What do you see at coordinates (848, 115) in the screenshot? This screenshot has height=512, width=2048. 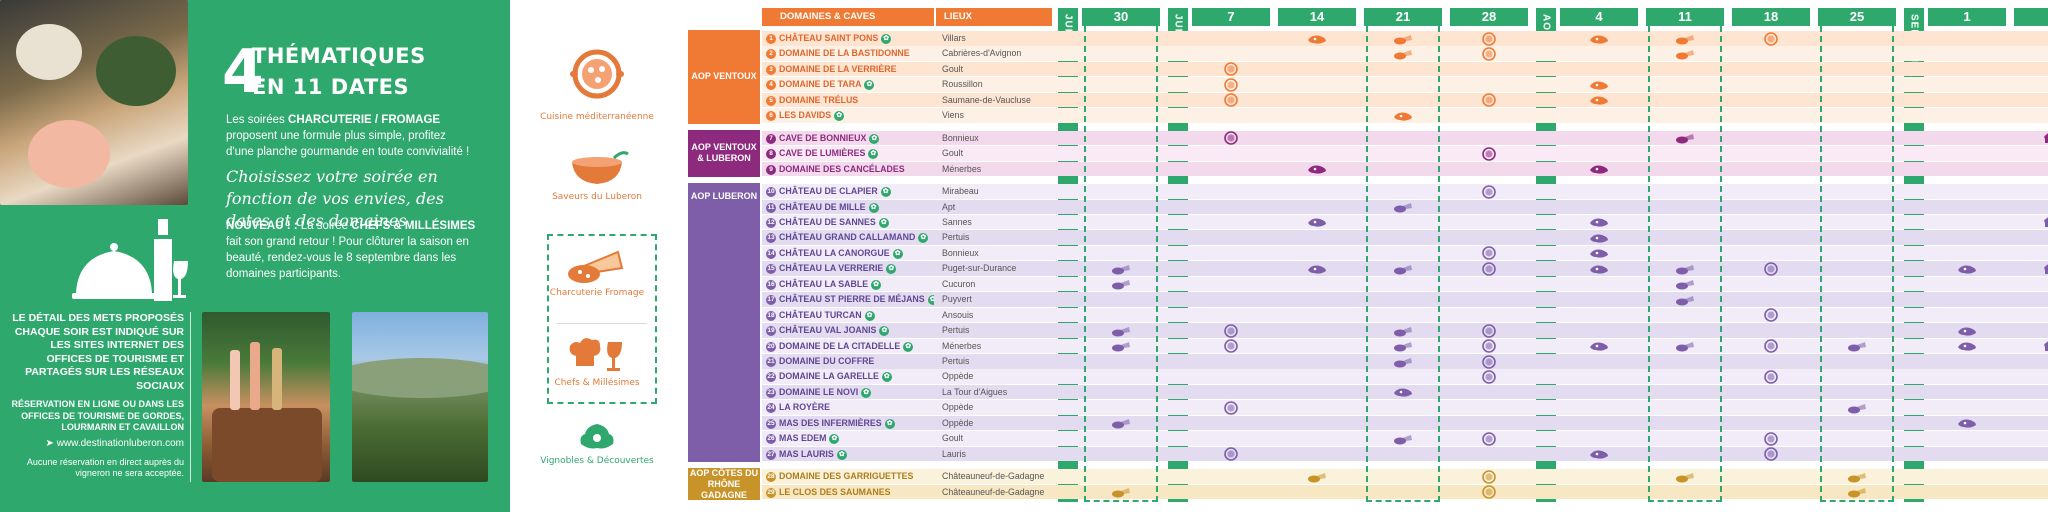 I see `domain-name: 6 Les Davids ✿` at bounding box center [848, 115].